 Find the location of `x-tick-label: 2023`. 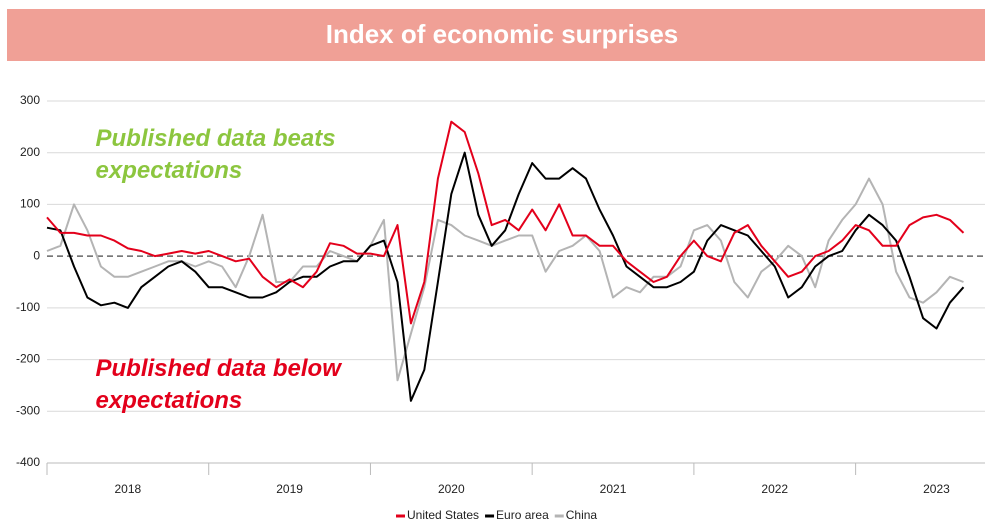

x-tick-label: 2023 is located at coordinates (936, 489).